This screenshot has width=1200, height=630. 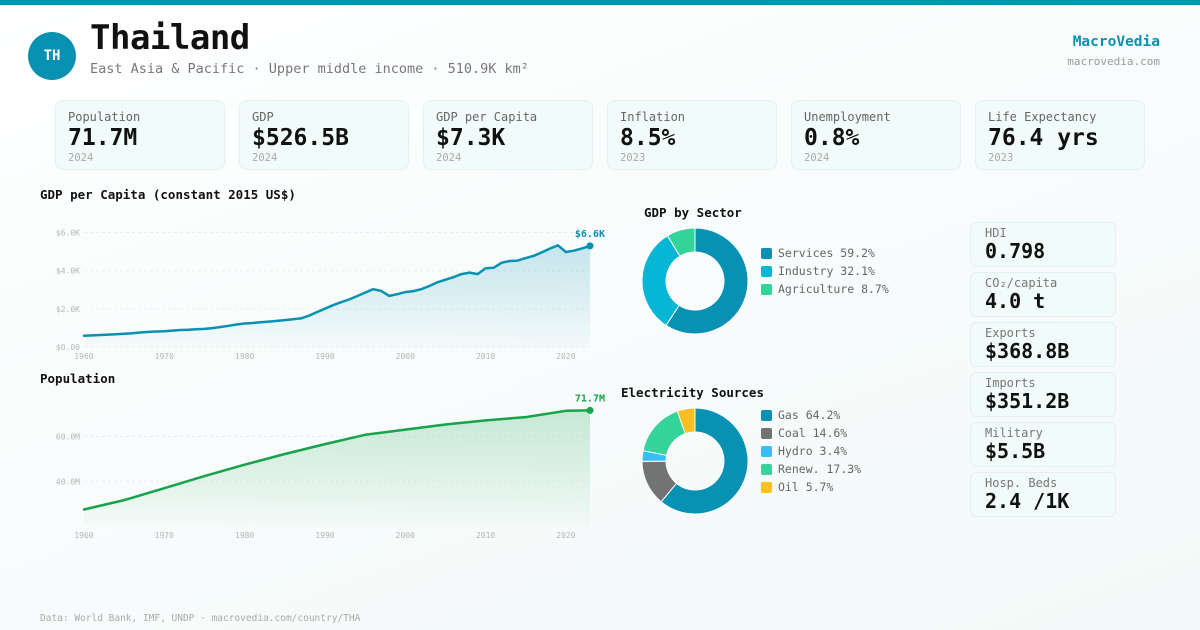 I want to click on legend-item-renewables: Renew. 17.3%, so click(x=811, y=469).